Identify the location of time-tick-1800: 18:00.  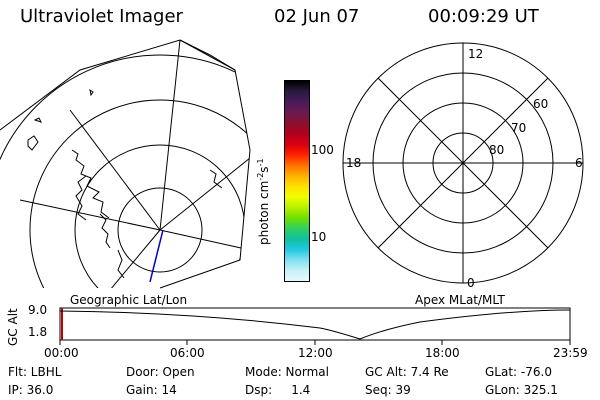
(442, 353).